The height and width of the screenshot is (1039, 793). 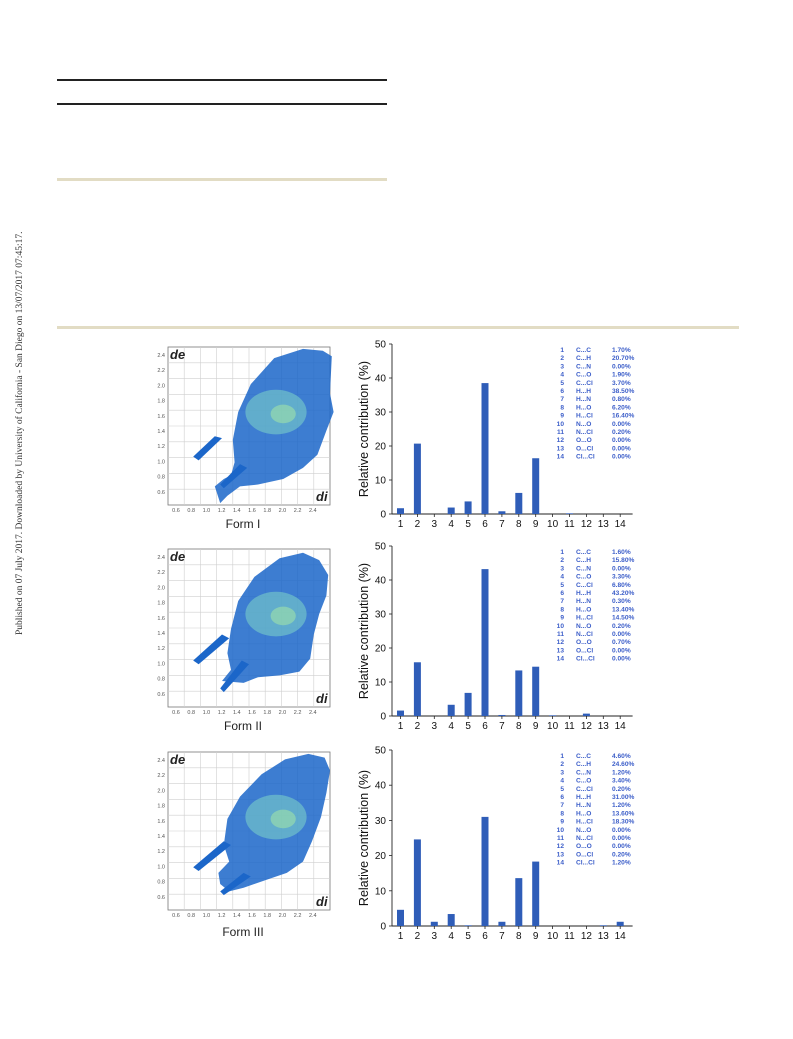 What do you see at coordinates (621, 350) in the screenshot?
I see `legend-percentage: 1.70%` at bounding box center [621, 350].